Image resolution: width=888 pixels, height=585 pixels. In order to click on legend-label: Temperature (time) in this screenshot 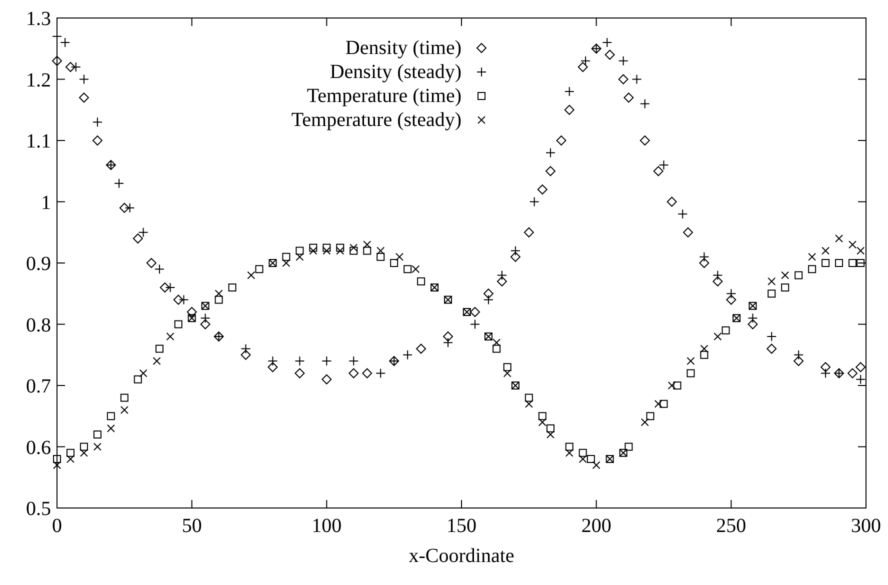, I will do `click(384, 96)`.